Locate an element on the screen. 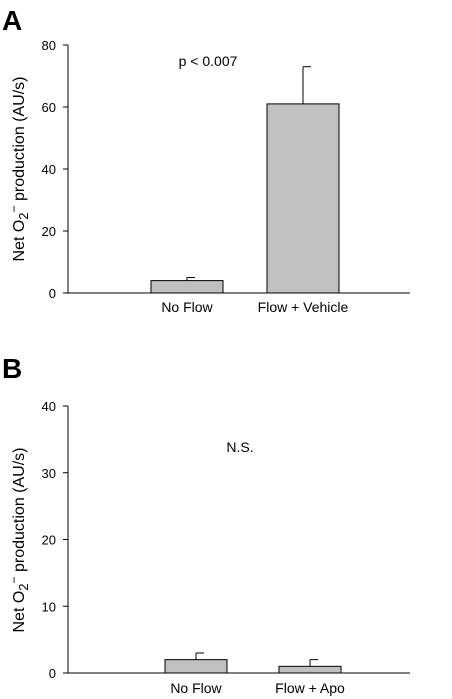 The width and height of the screenshot is (452, 699). y-ticks: 0 10 20 30 40 is located at coordinates (55, 540).